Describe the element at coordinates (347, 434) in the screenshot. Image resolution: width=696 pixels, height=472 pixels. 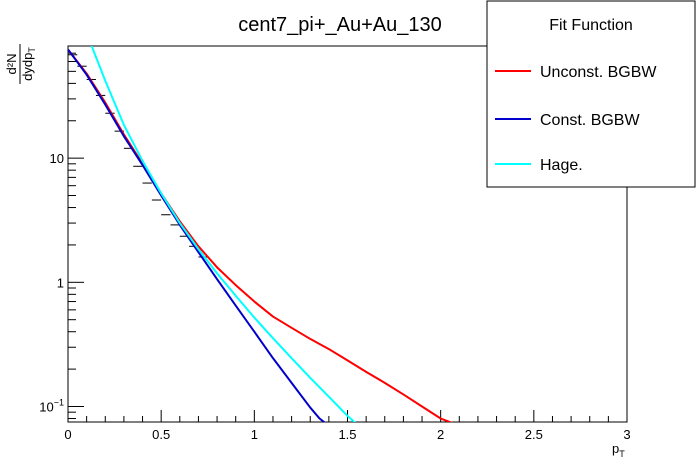
I see `x-tick-label: 1.5` at that location.